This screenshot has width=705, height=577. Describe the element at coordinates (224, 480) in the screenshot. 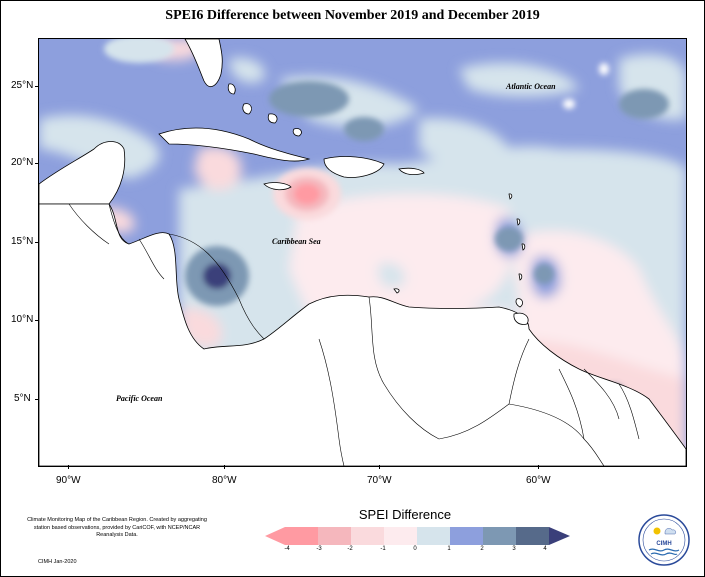

I see `lon-label-80w: 80°W` at that location.